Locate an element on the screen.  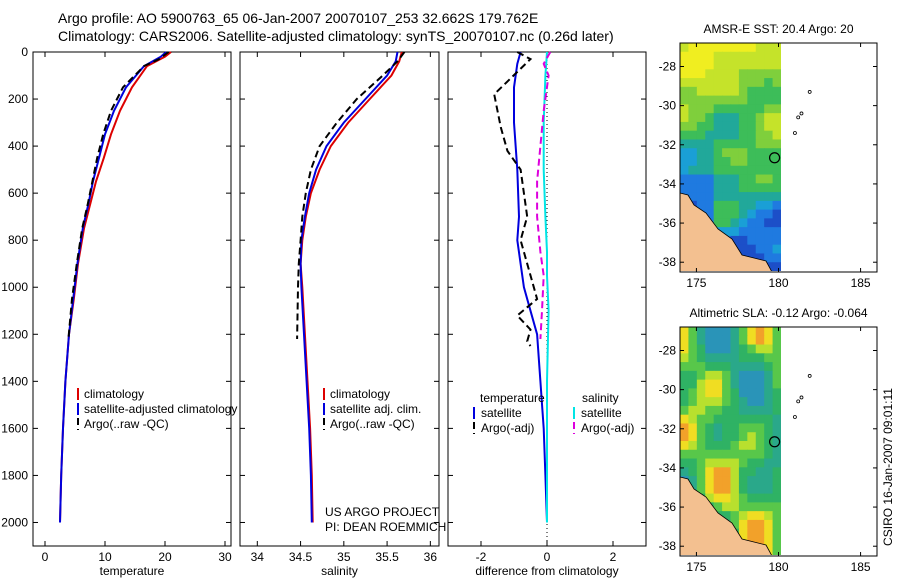
credit-line-1: US ARGO PROJECT is located at coordinates (382, 512).